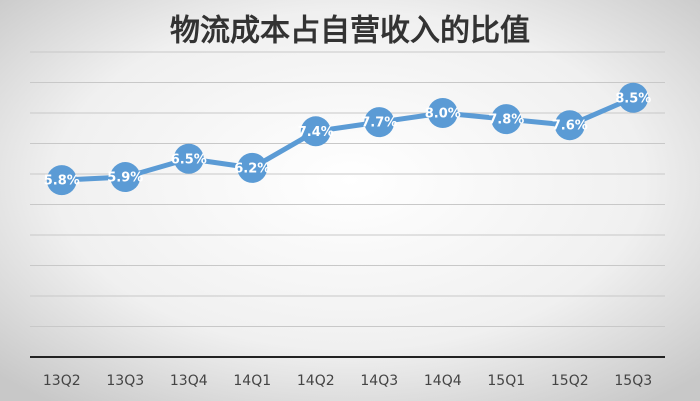  What do you see at coordinates (350, 31) in the screenshot?
I see `chart-title: 物流成本占自营收入的比值` at bounding box center [350, 31].